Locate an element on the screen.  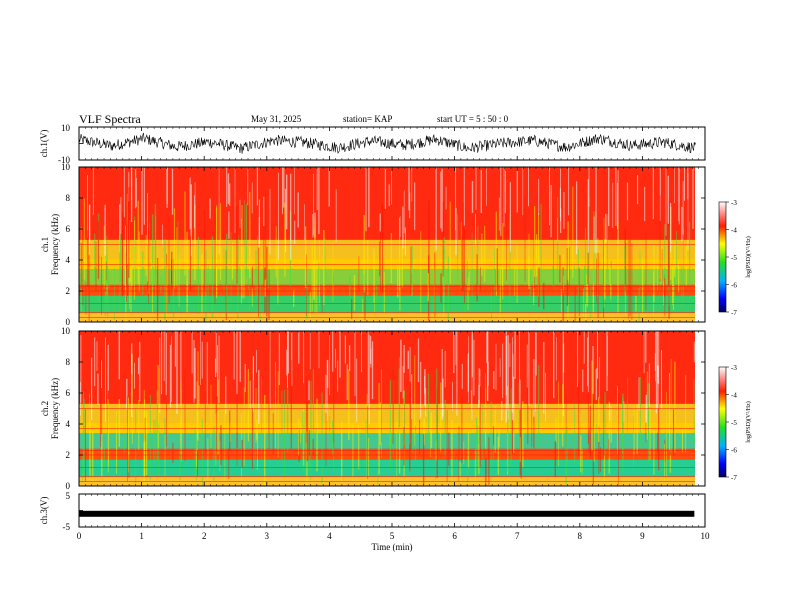
x-tick-label: 8 is located at coordinates (580, 536).